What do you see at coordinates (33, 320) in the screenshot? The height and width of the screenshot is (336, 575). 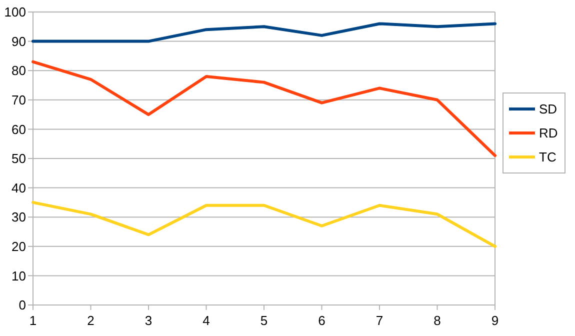 I see `x-tick-label: 1` at bounding box center [33, 320].